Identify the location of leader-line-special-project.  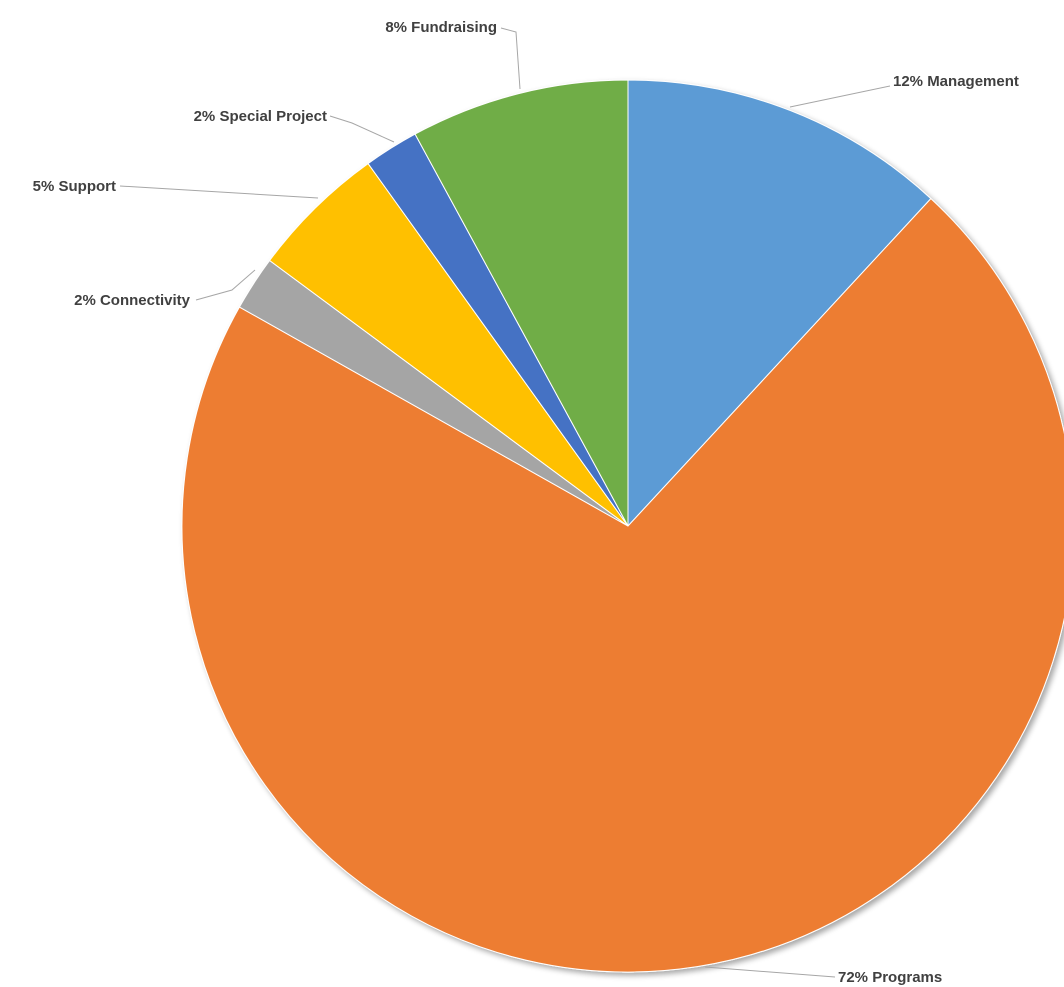
(362, 129).